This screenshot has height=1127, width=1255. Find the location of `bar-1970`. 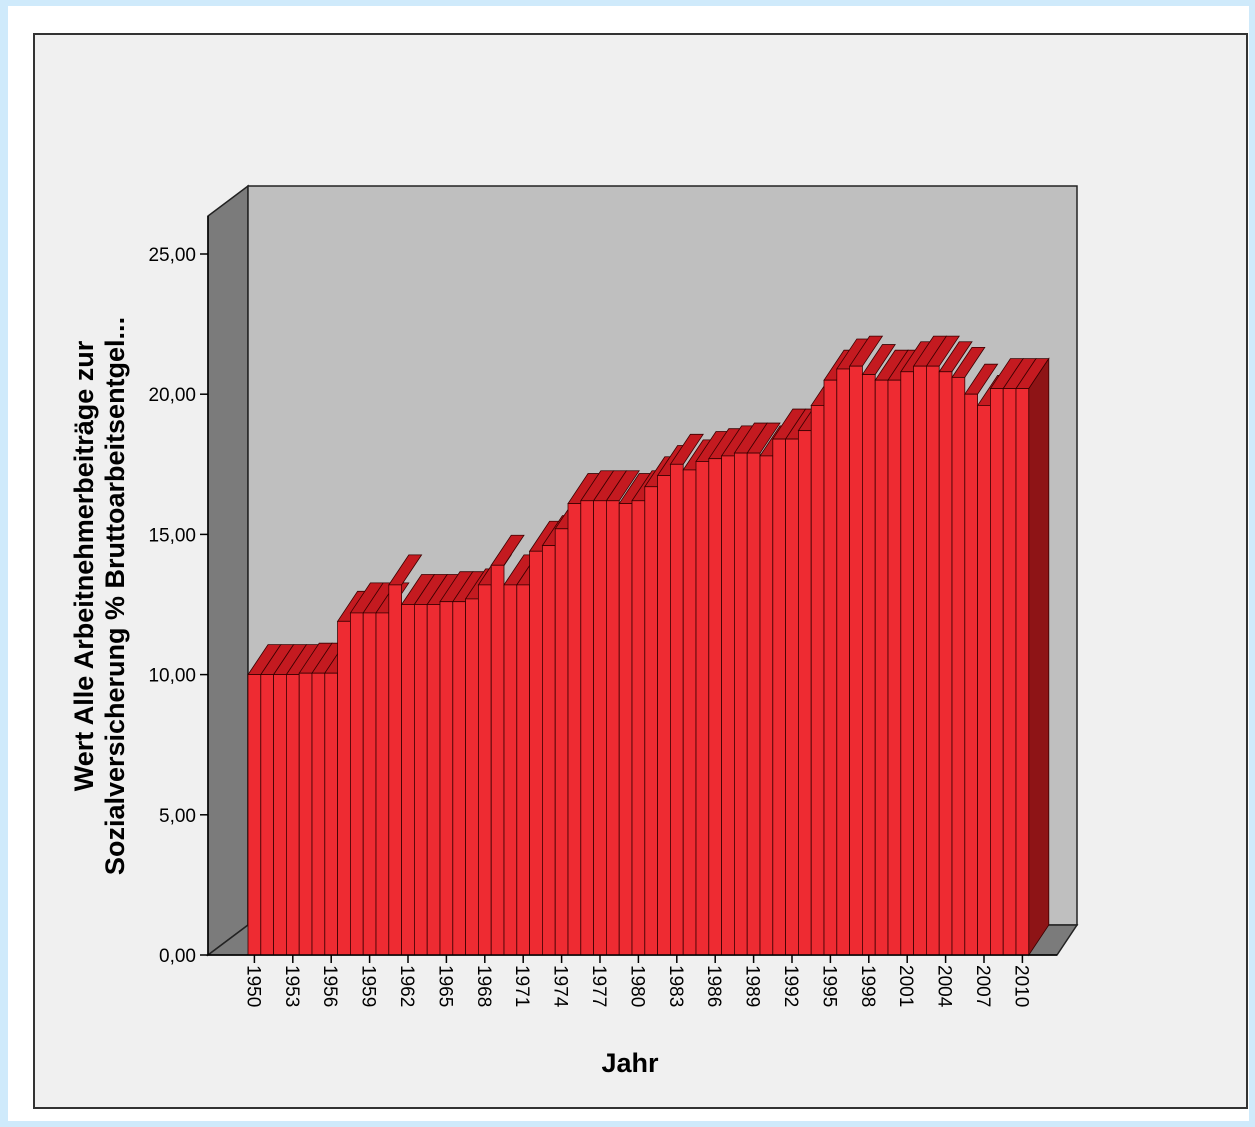

bar-1970 is located at coordinates (510, 770).